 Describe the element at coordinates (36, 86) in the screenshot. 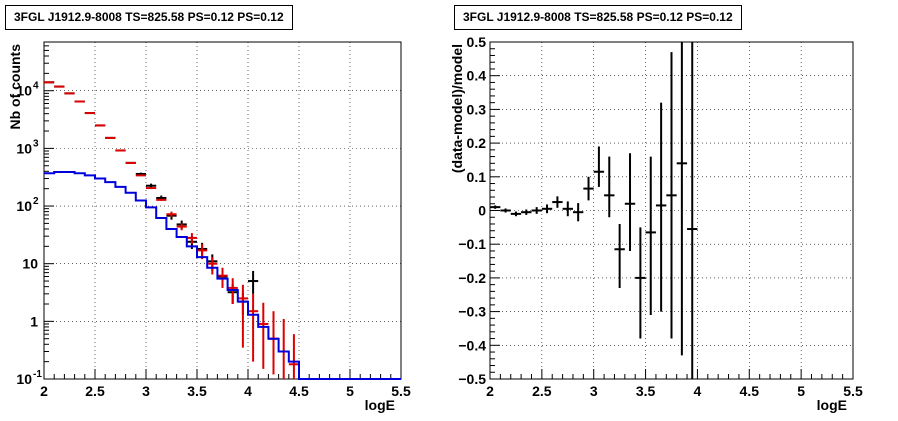

I see `y-tick-exponent: 4` at that location.